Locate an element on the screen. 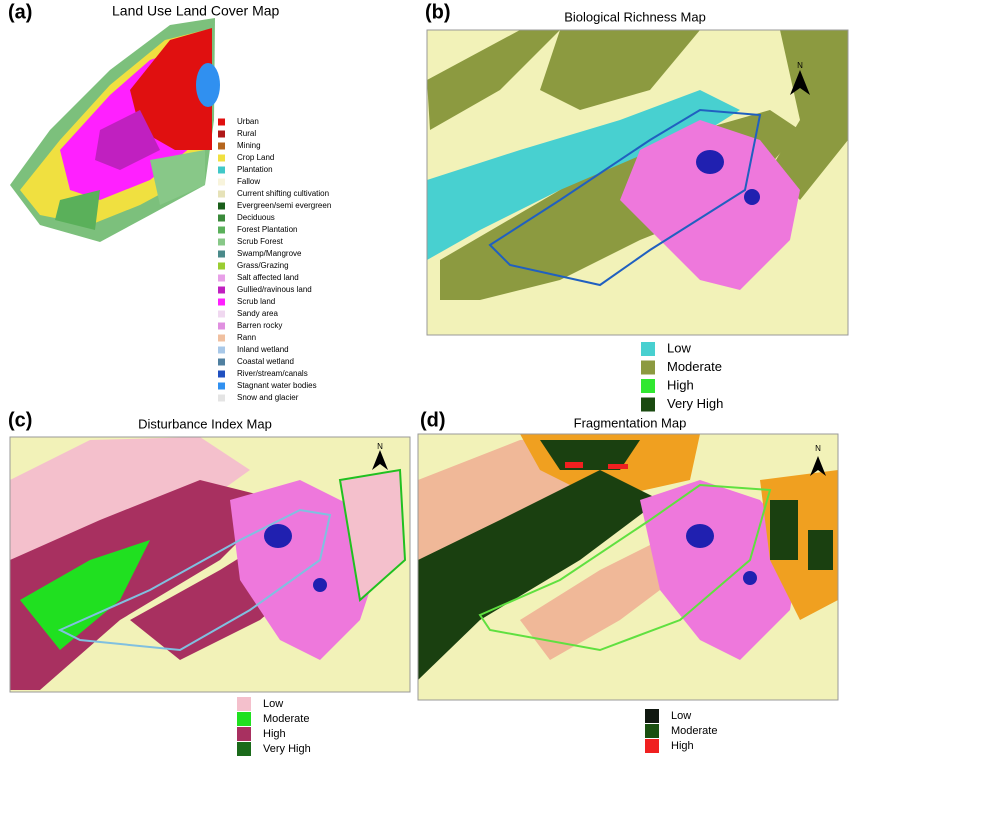 This screenshot has width=985, height=825. legend-label: Forest Plantation is located at coordinates (267, 229).